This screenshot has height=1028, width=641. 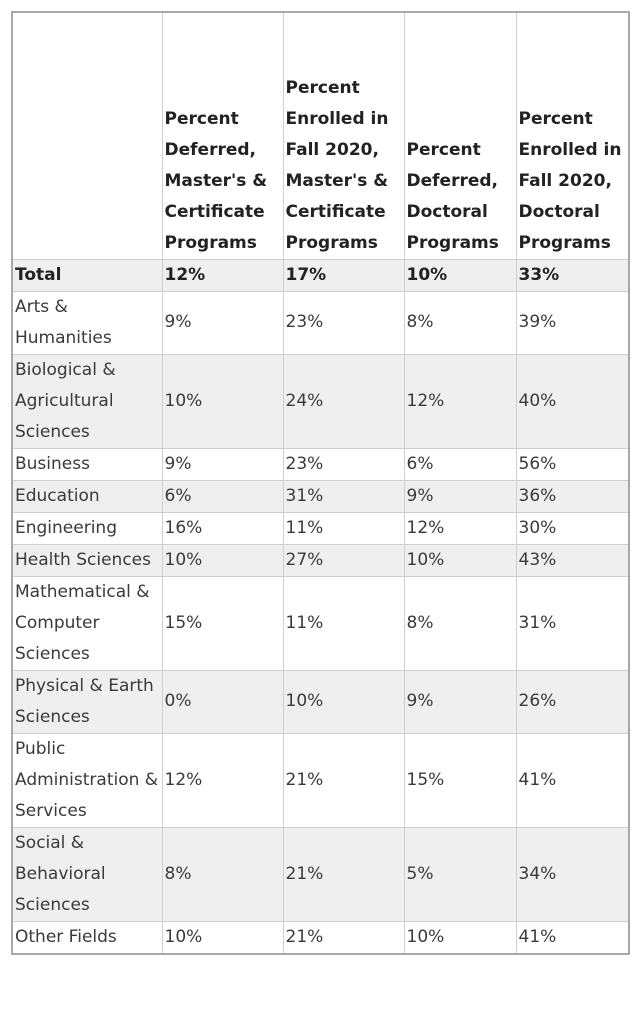 I want to click on table-cell: 36%, so click(x=572, y=496).